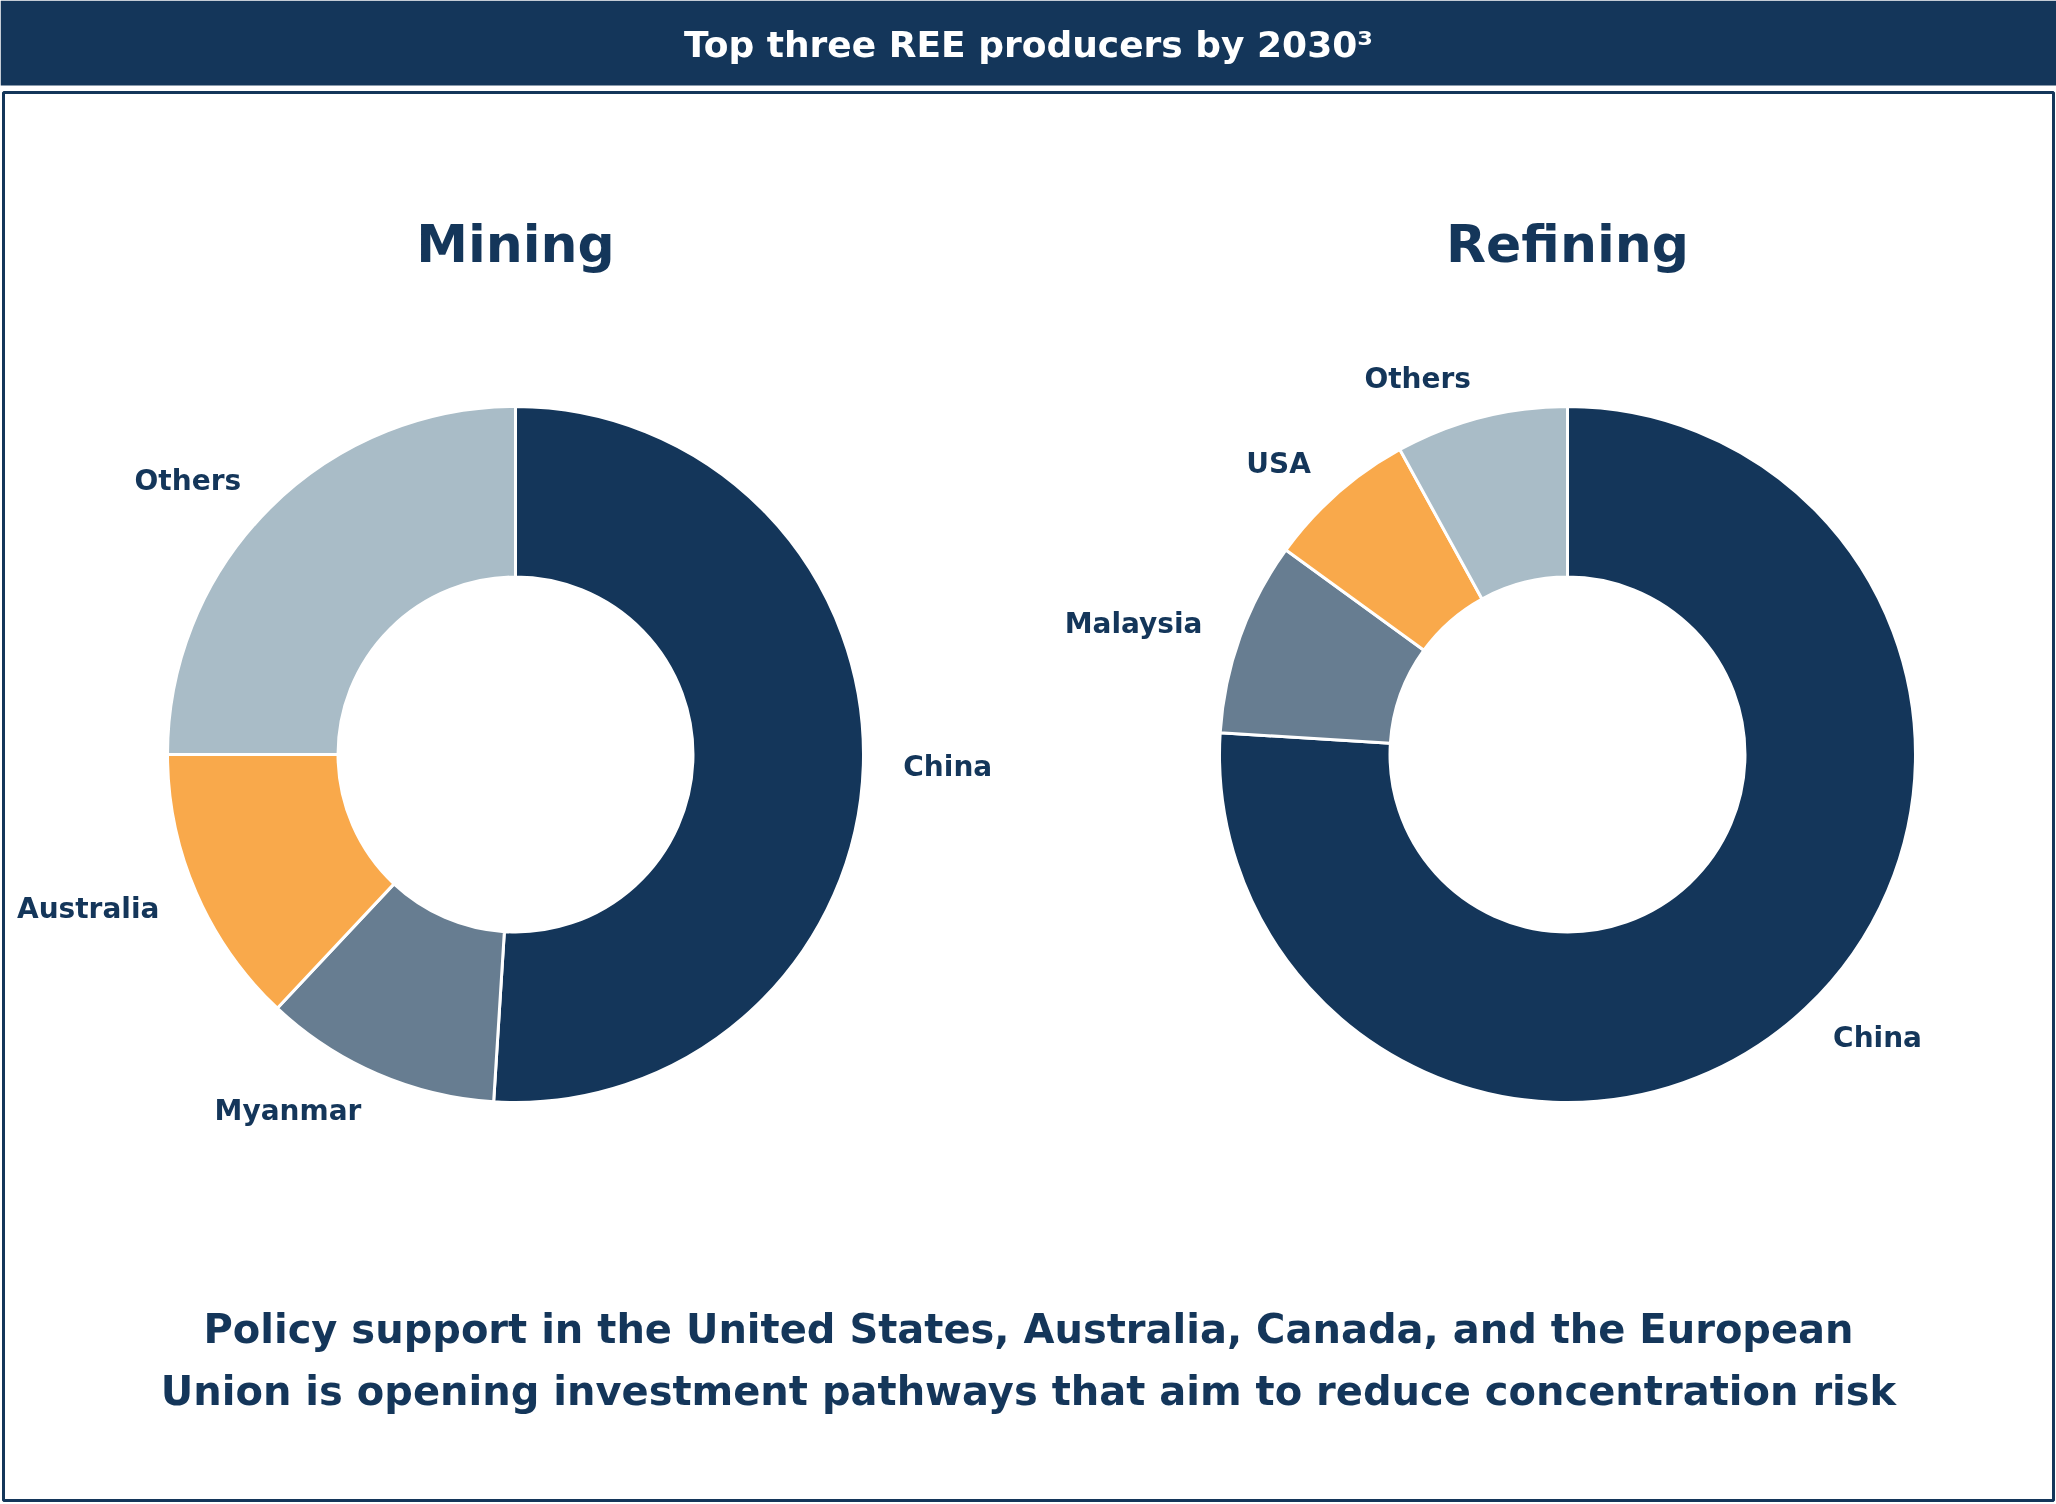 This screenshot has width=2056, height=1504. What do you see at coordinates (288, 1111) in the screenshot?
I see `slice-label: Myanmar` at bounding box center [288, 1111].